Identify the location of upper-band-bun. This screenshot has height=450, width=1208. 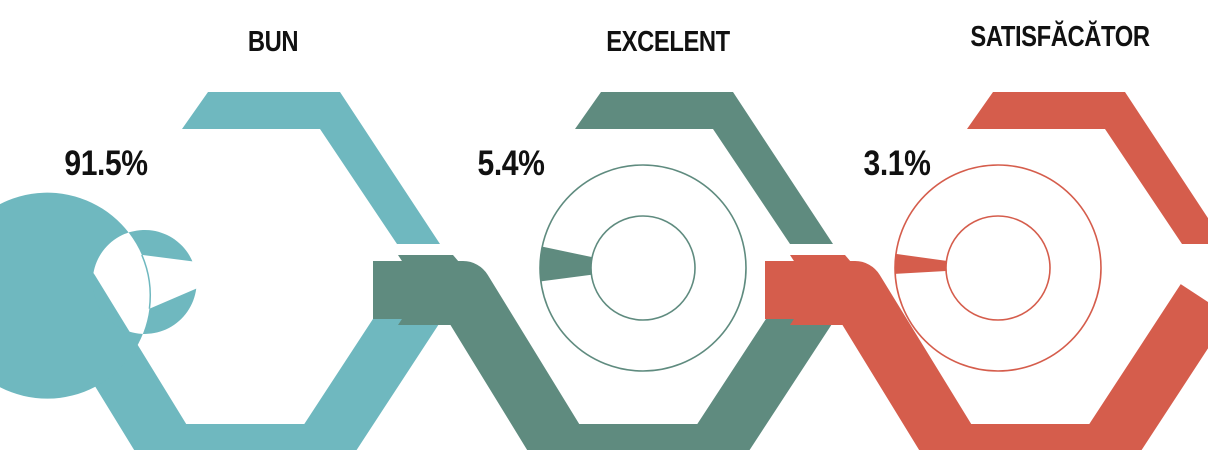
(311, 168).